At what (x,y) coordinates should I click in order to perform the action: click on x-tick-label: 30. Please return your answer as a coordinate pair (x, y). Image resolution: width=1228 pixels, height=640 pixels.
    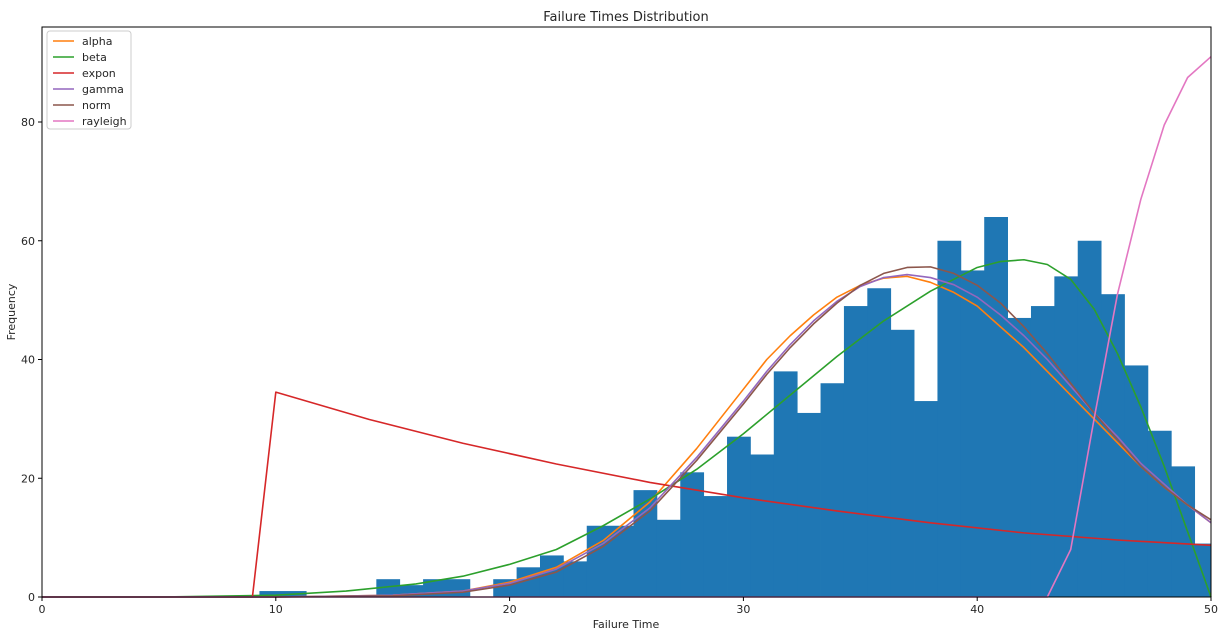
    Looking at the image, I should click on (743, 609).